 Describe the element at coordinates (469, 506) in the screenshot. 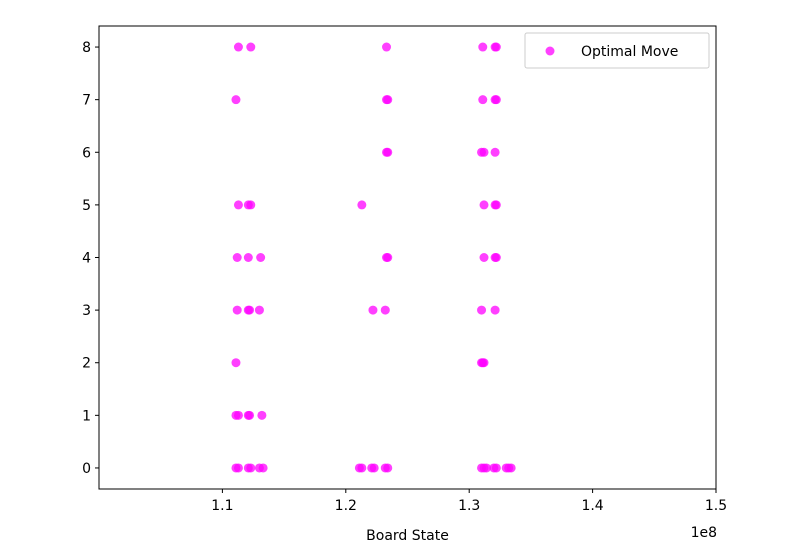

I see `x-tick-label: 1.3` at that location.